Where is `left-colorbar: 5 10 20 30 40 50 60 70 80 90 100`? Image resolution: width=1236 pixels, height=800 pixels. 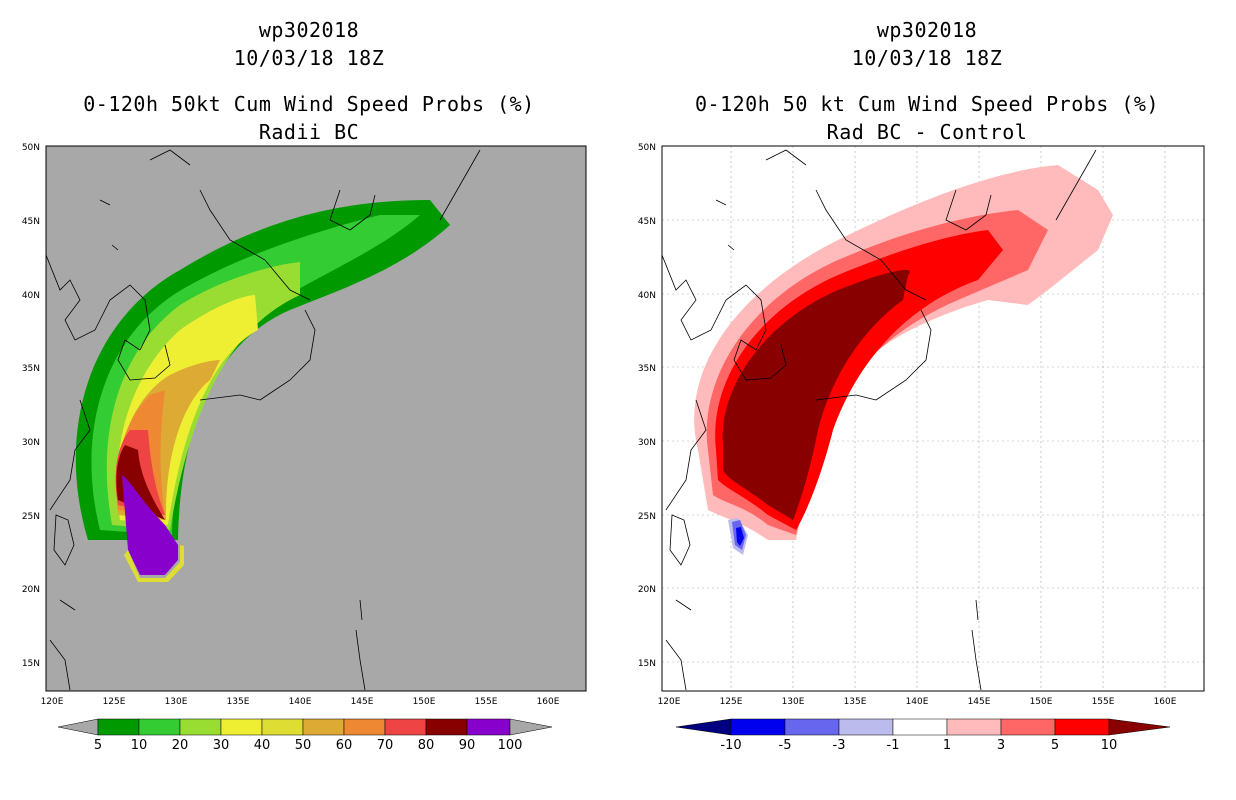 left-colorbar: 5 10 20 30 40 50 60 70 80 90 100 is located at coordinates (305, 735).